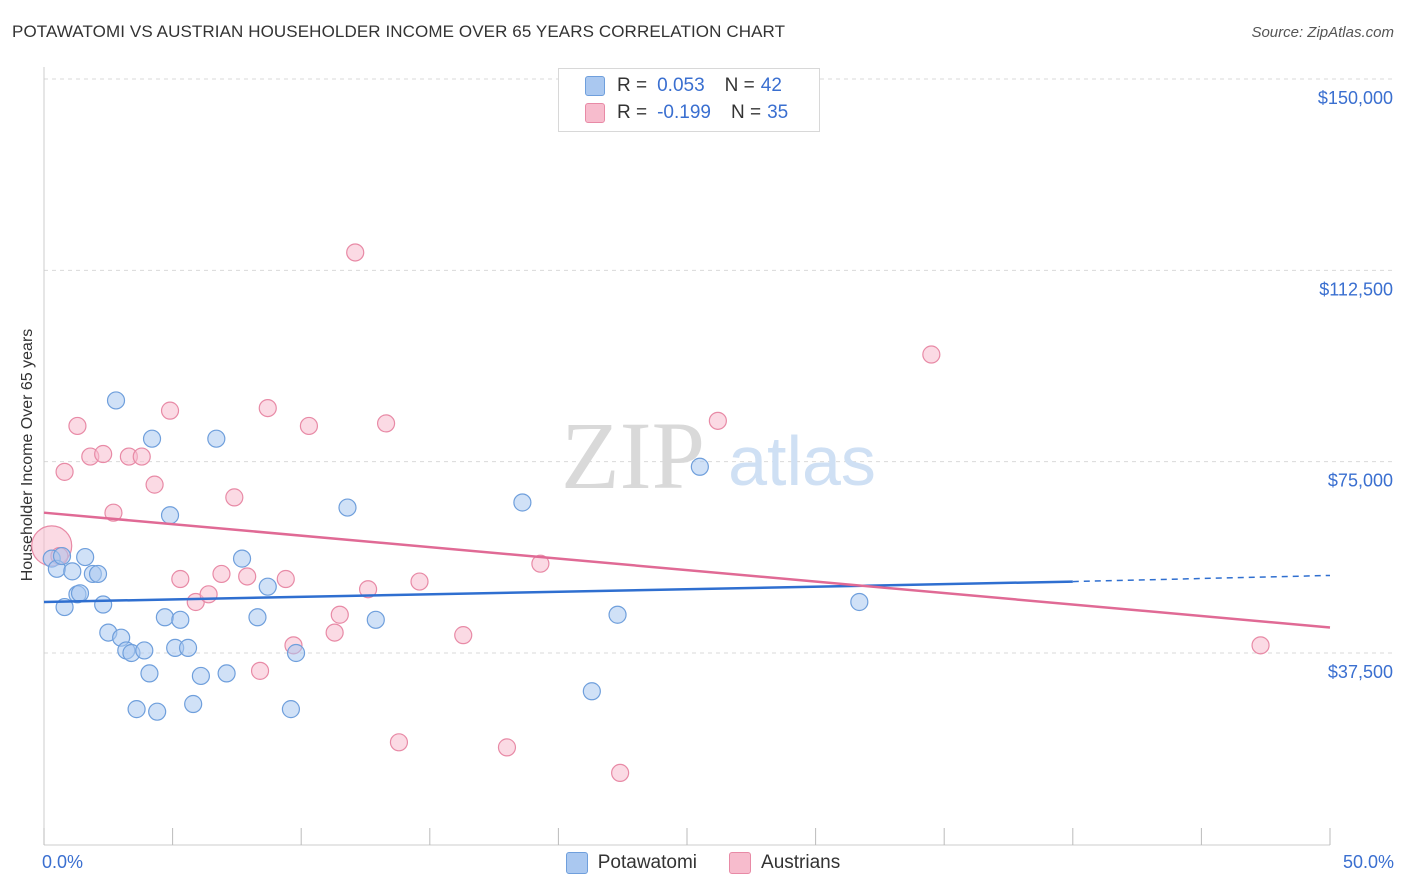 This screenshot has width=1406, height=892. Describe the element at coordinates (63, 862) in the screenshot. I see `x-tick-label-min: 0.0%` at that location.